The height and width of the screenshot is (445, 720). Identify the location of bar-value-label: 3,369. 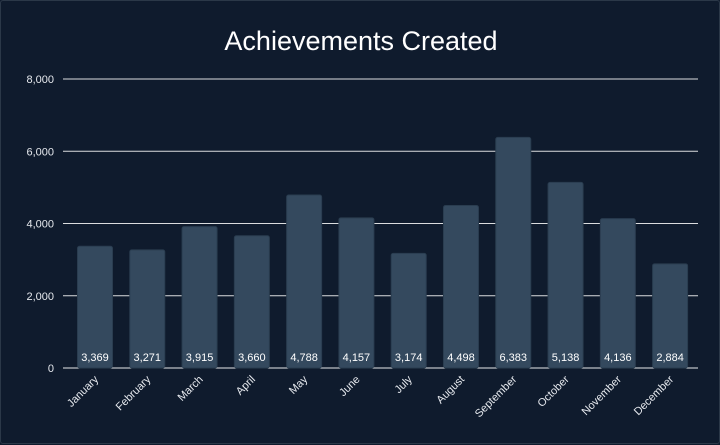
(95, 358).